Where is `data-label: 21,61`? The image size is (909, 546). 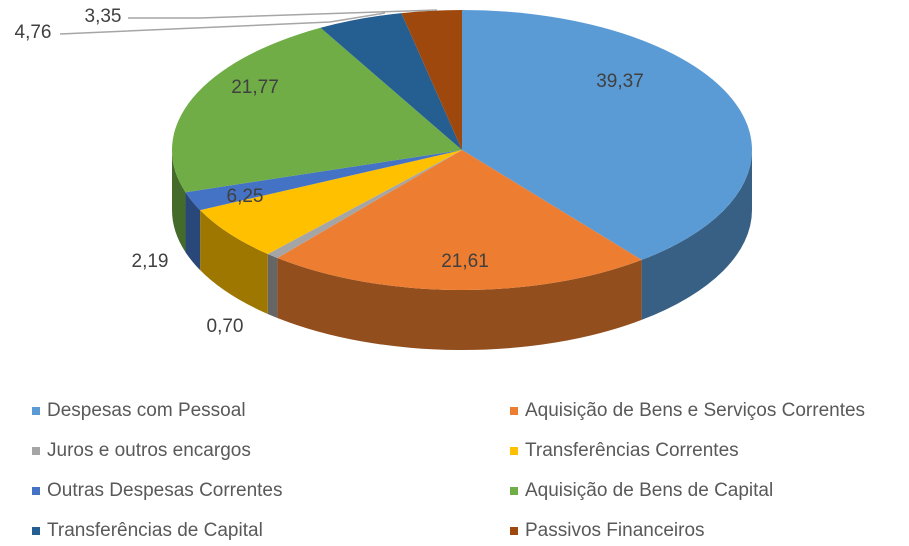
data-label: 21,61 is located at coordinates (465, 261).